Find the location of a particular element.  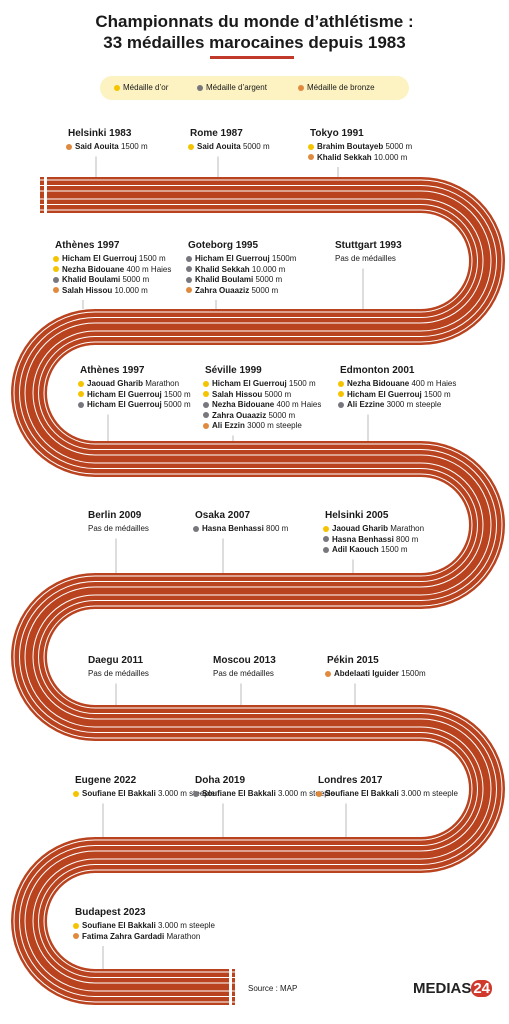

legend-item: Médaille de bronze is located at coordinates (336, 87).